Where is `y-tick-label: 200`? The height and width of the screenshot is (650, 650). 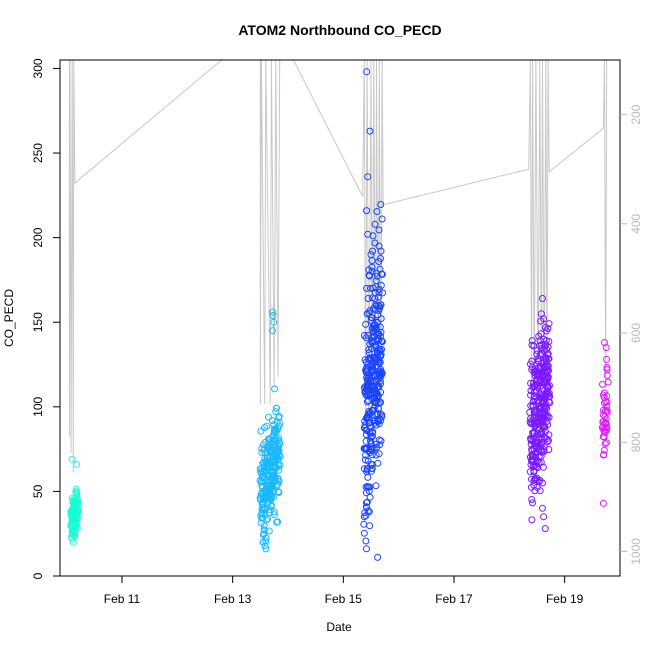
y-tick-label: 200 is located at coordinates (38, 237).